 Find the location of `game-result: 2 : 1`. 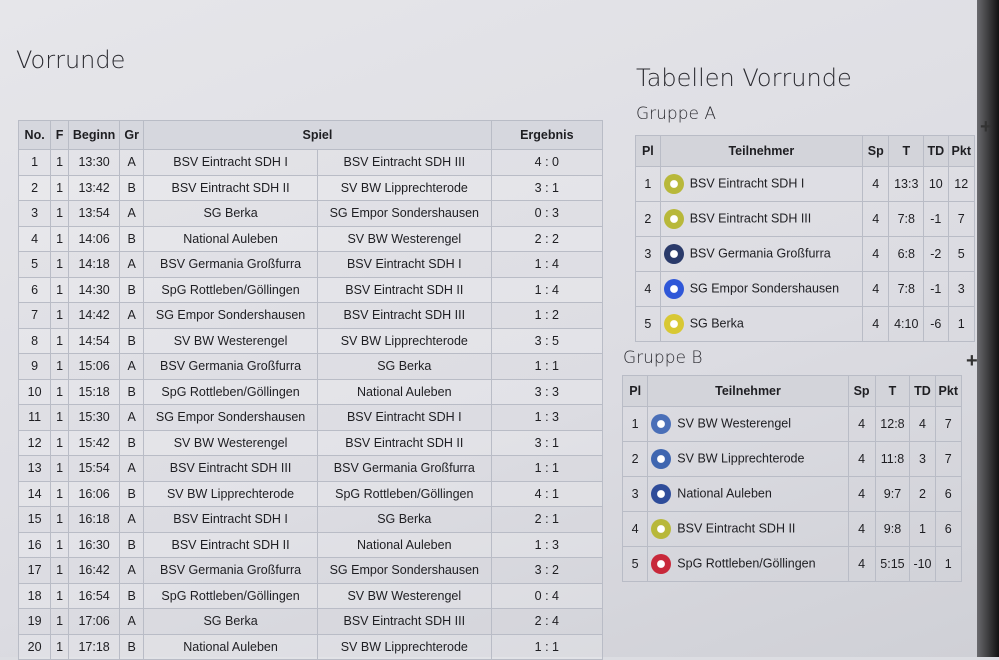

game-result: 2 : 1 is located at coordinates (547, 519).